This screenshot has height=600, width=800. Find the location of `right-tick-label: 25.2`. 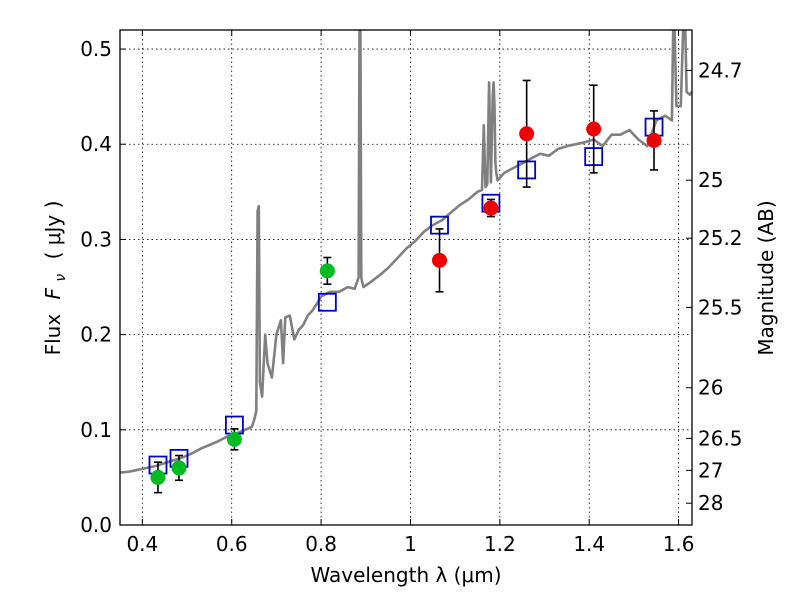

right-tick-label: 25.2 is located at coordinates (720, 238).